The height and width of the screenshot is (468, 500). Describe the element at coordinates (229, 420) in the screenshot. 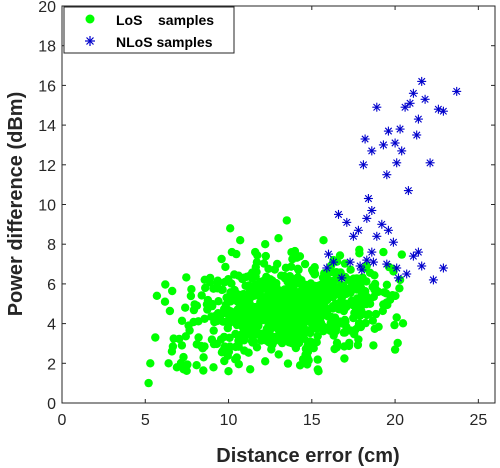

I see `x-tick-label: 10` at that location.